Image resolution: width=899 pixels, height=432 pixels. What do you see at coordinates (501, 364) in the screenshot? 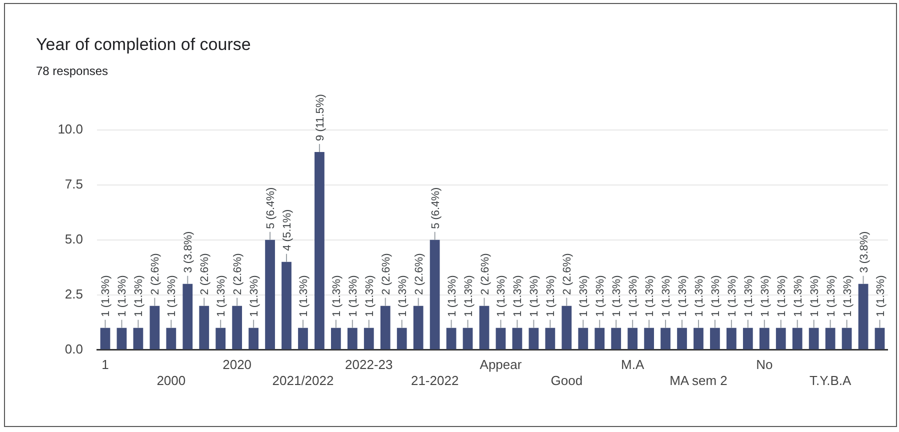
I see `x-tick-label: Appear` at bounding box center [501, 364].